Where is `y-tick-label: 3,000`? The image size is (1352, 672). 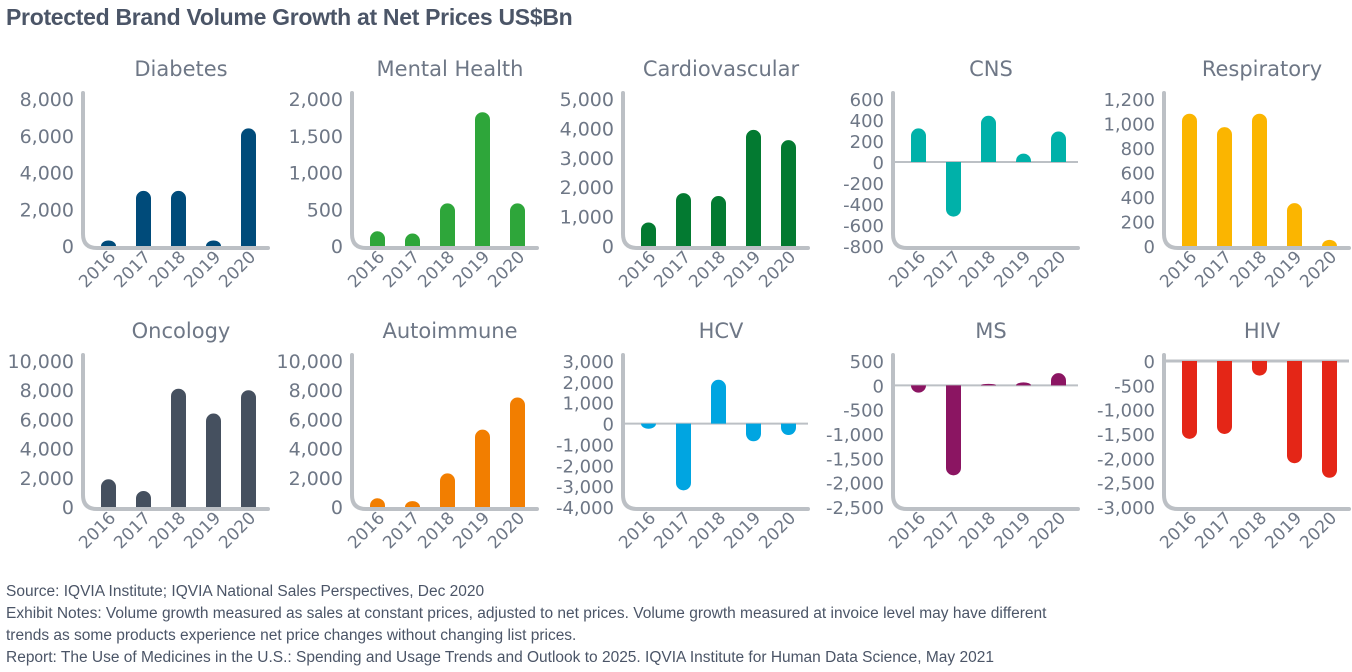 y-tick-label: 3,000 is located at coordinates (587, 159).